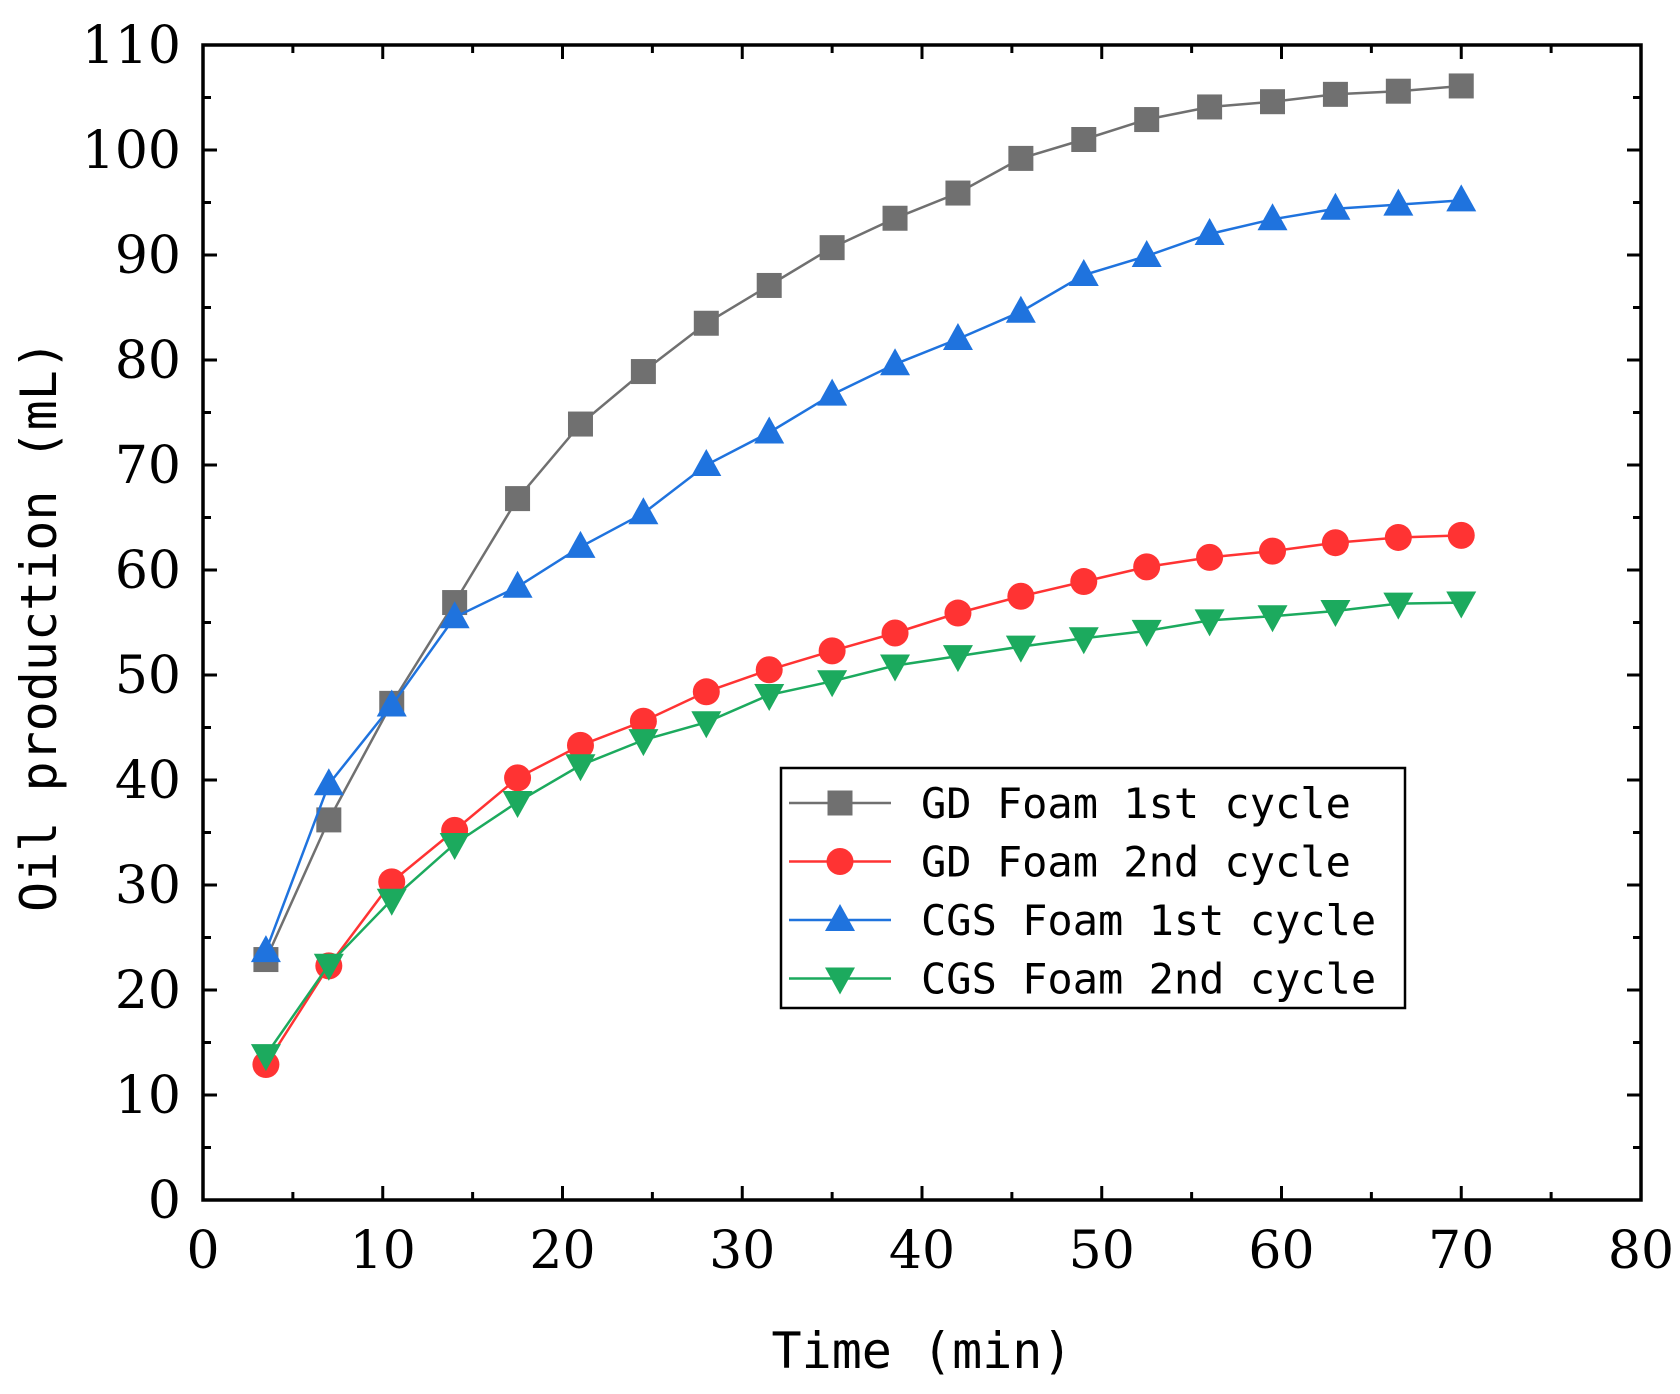 The height and width of the screenshot is (1394, 1680). I want to click on y-tick-label: 0, so click(164, 1201).